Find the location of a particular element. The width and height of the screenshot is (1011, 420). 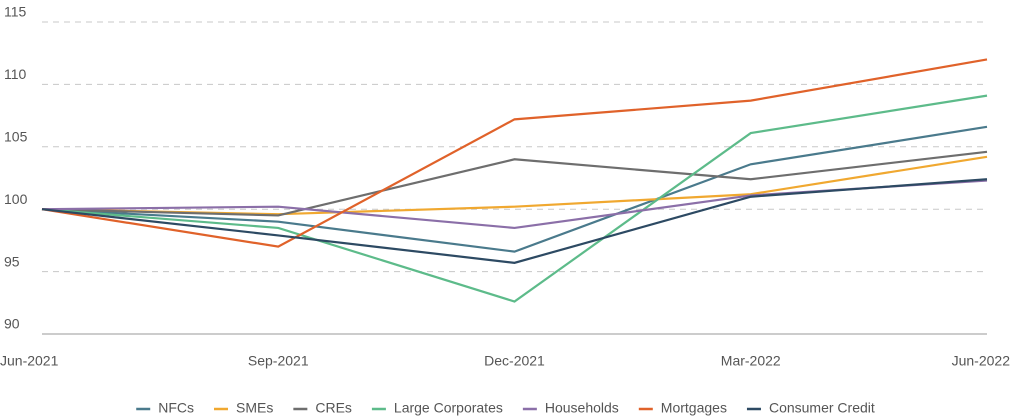

legend-item: Households is located at coordinates (570, 408).